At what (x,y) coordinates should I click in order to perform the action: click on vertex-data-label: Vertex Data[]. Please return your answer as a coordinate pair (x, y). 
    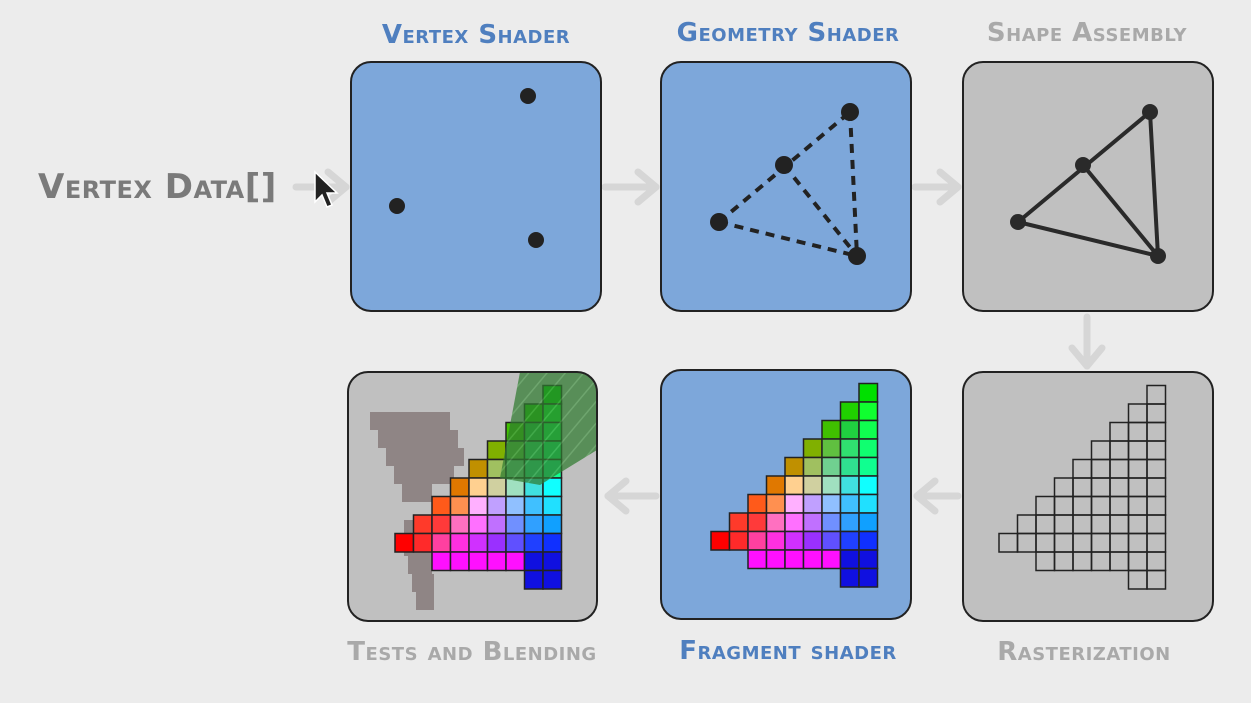
    Looking at the image, I should click on (157, 187).